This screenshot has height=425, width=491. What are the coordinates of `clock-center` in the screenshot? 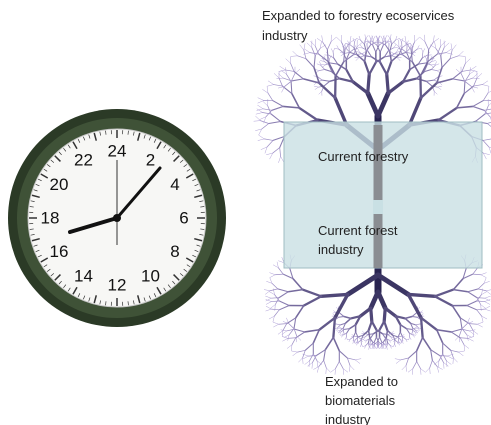 It's located at (117, 218).